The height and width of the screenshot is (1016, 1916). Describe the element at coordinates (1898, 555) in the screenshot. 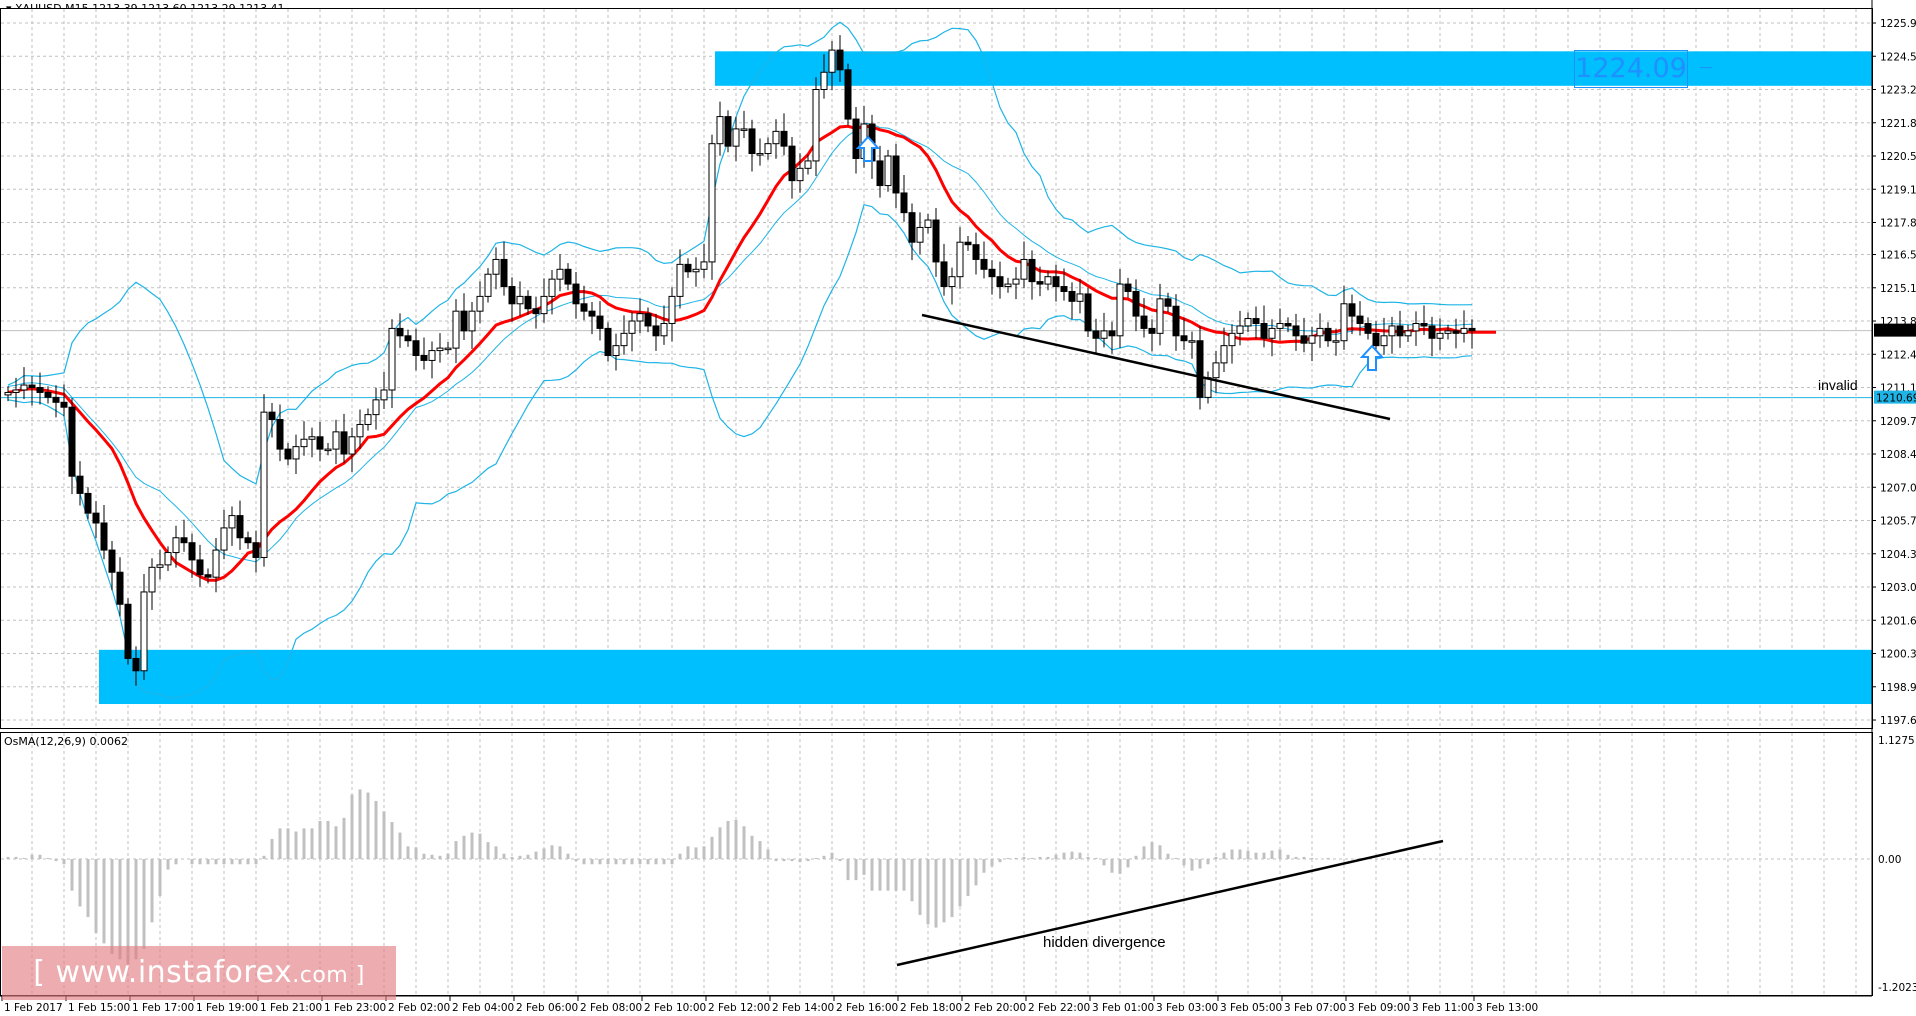

I see `price-tick: 1204.35` at that location.